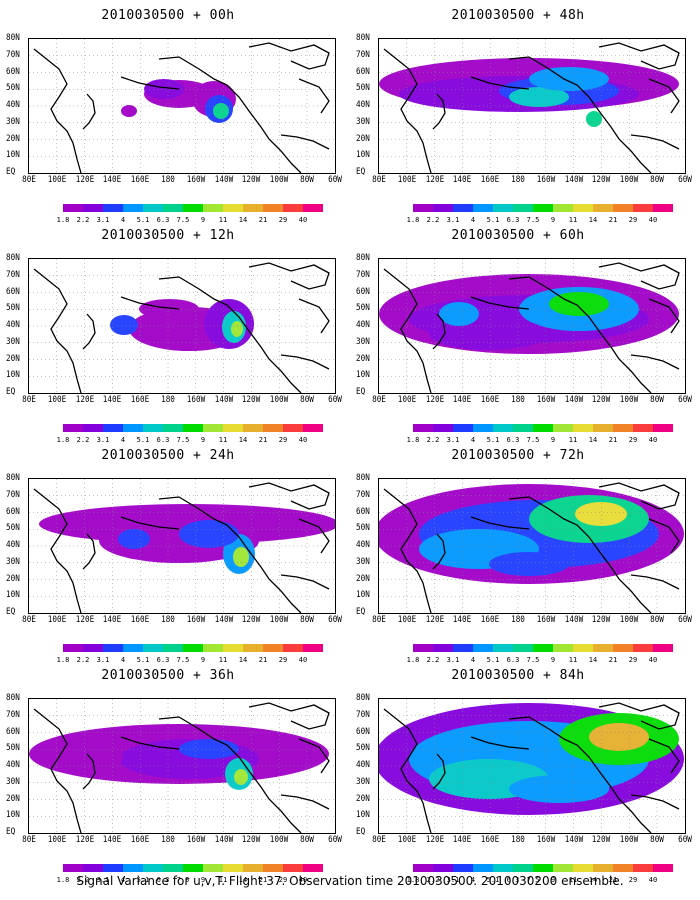  Describe the element at coordinates (13, 781) in the screenshot. I see `latitude-label: 30N` at that location.